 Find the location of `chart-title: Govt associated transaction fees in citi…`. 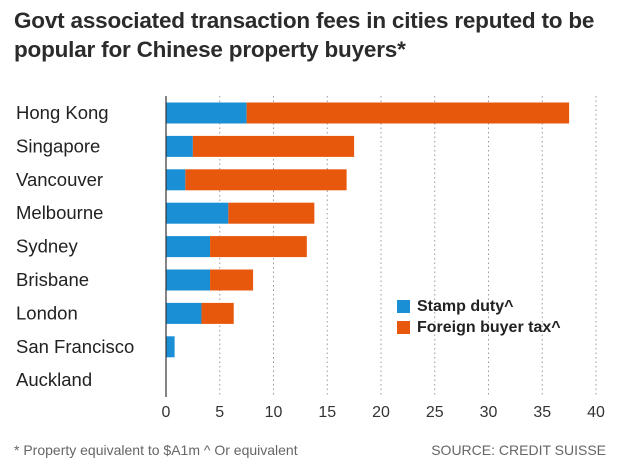

chart-title: Govt associated transaction fees in citi… is located at coordinates (304, 35).